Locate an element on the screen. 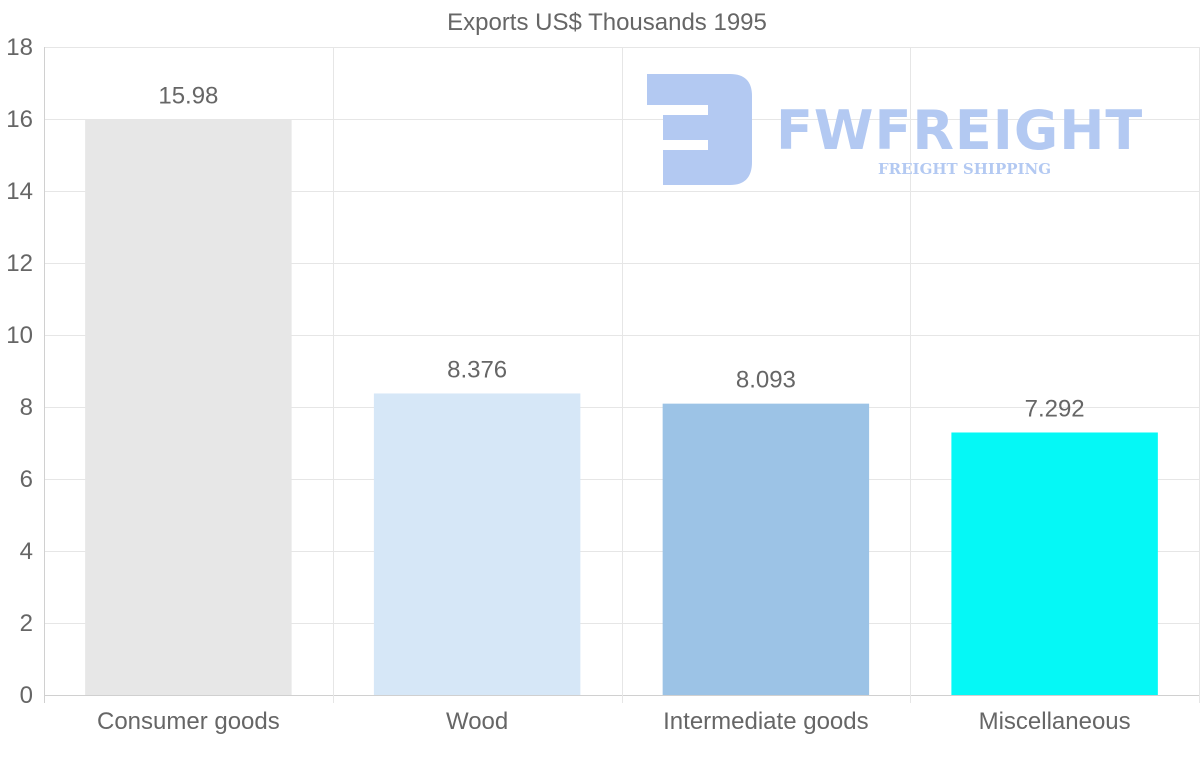  fwfreight-watermark: FWFREIGHT FREIGHT SHIPPING is located at coordinates (895, 129).